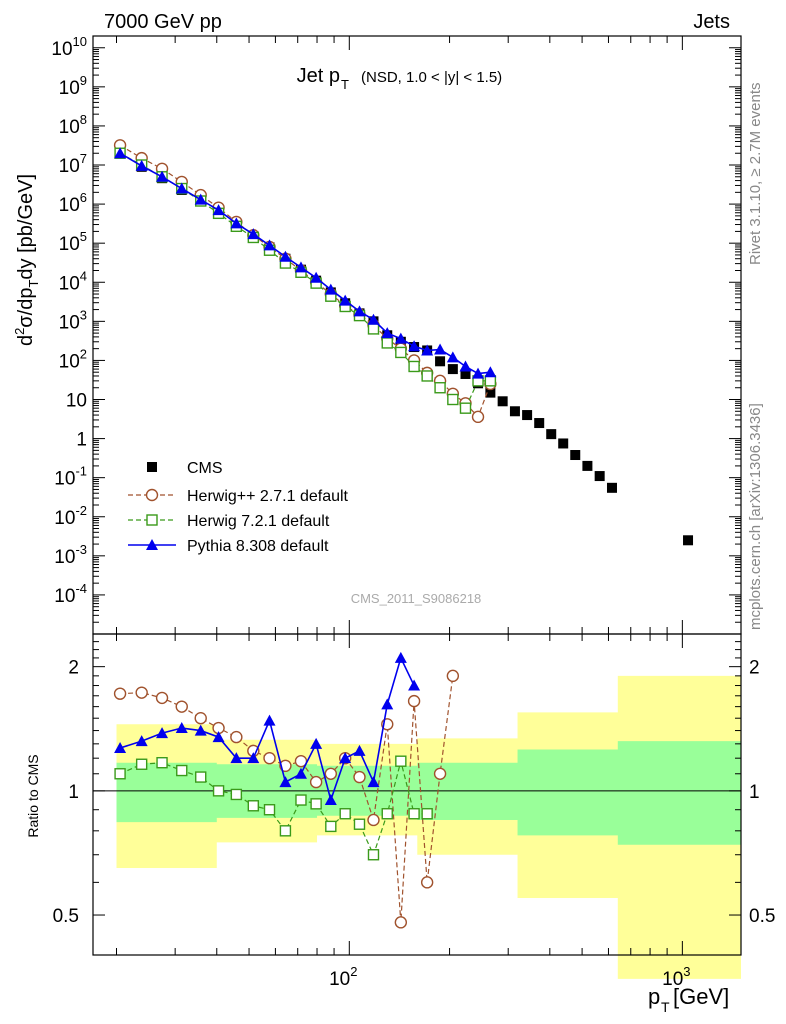 This screenshot has height=1024, width=786. Describe the element at coordinates (345, 84) in the screenshot. I see `plot-title-sub: T` at that location.